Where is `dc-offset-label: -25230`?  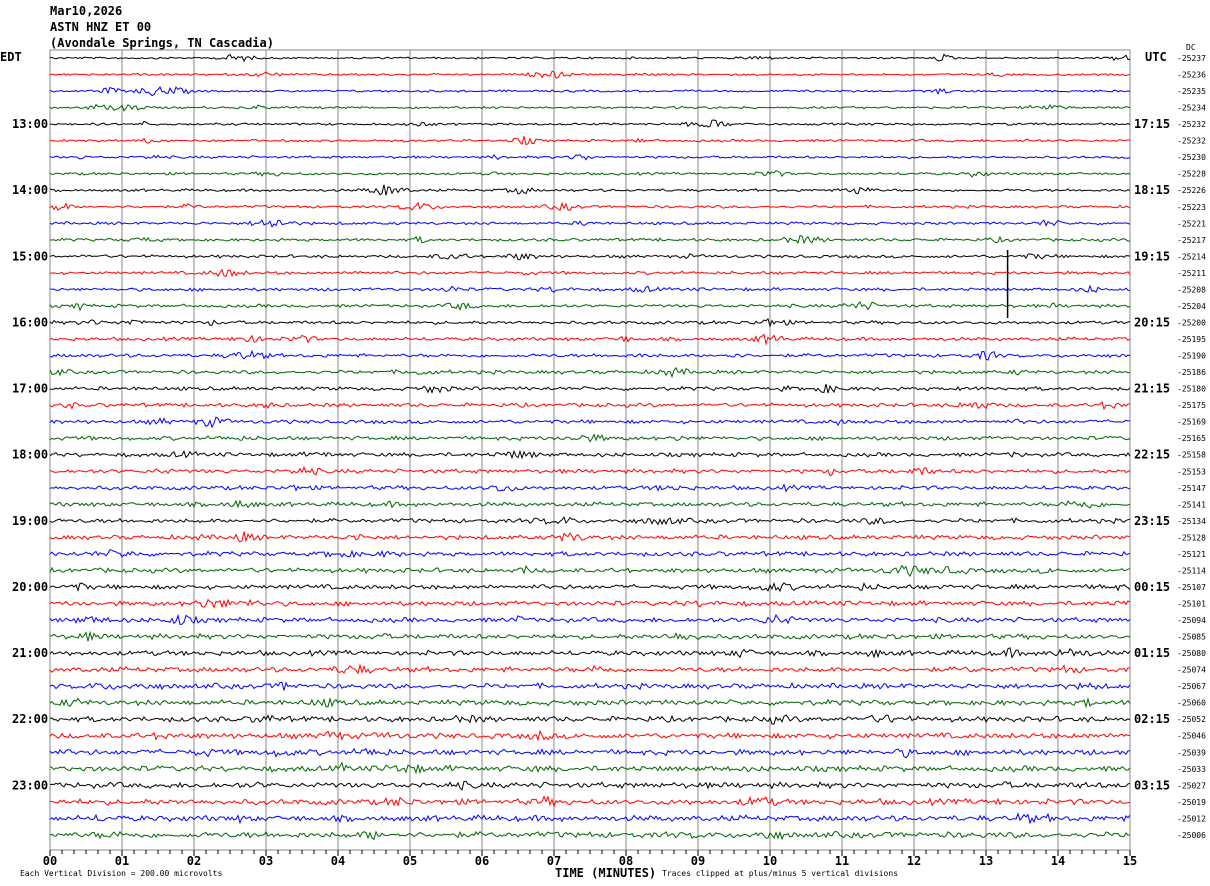
dc-offset-label: -25230 is located at coordinates (1191, 157).